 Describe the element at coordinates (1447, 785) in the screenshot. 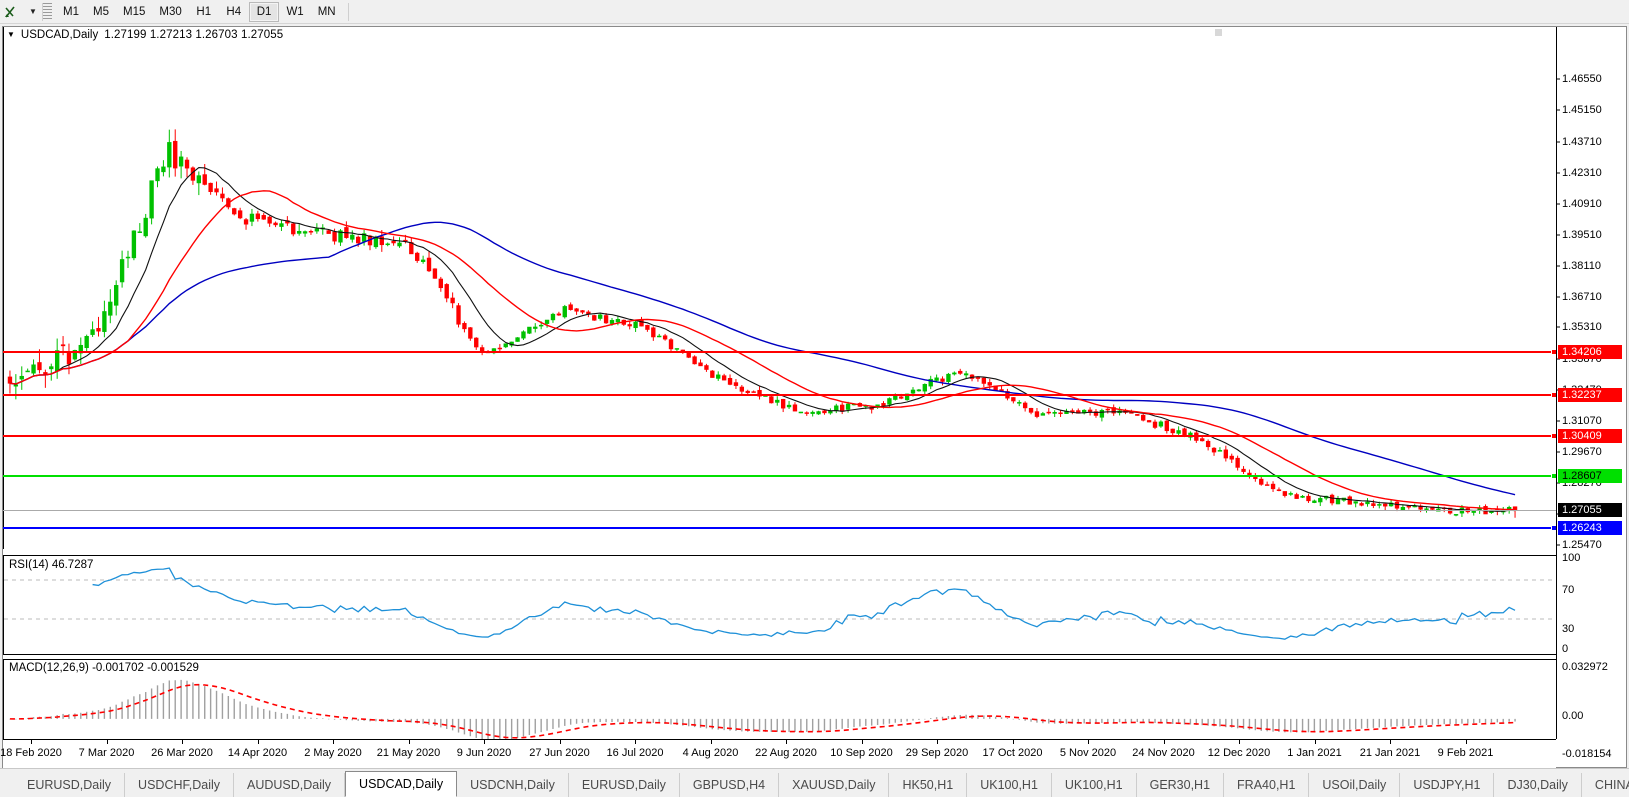

I see `chart-tab-usdjpy-h1: USDJPY,H1` at that location.